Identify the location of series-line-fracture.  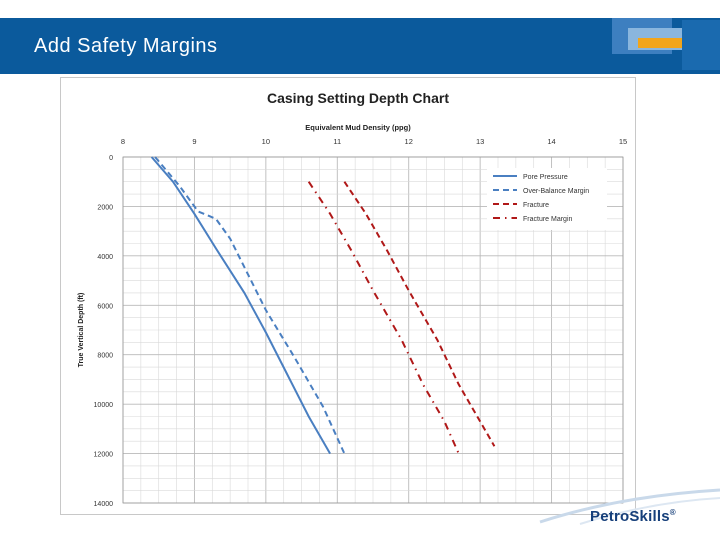
(419, 314).